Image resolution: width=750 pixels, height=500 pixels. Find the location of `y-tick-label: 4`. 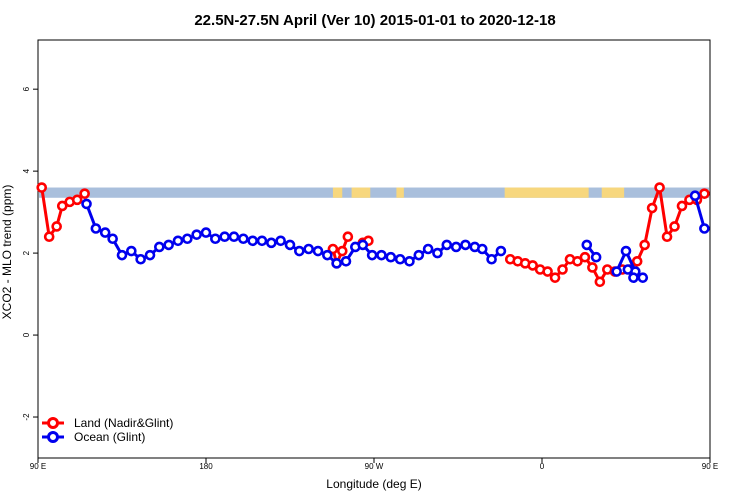

y-tick-label: 4 is located at coordinates (26, 170).